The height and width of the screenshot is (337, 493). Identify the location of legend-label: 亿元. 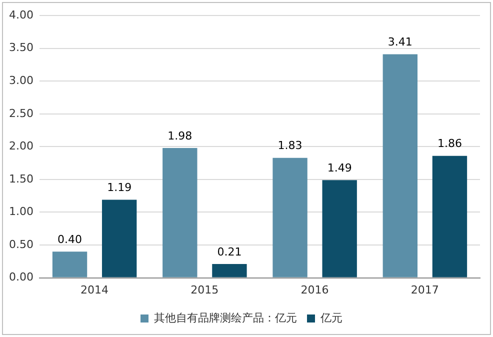
(331, 317).